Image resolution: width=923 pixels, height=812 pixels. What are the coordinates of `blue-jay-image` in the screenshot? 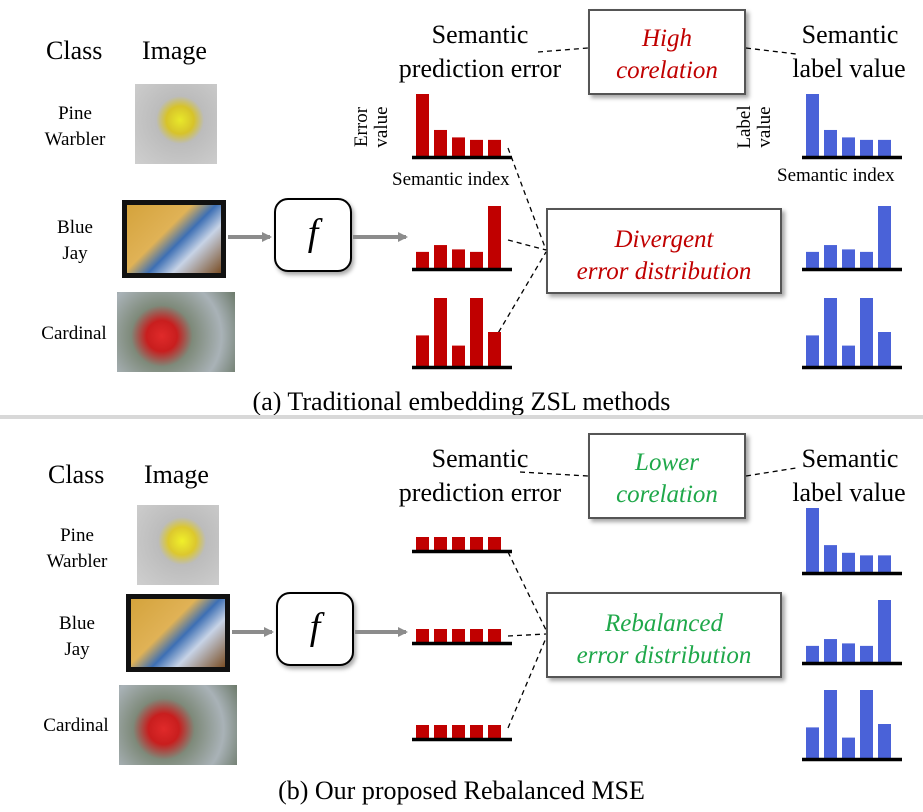 It's located at (178, 633).